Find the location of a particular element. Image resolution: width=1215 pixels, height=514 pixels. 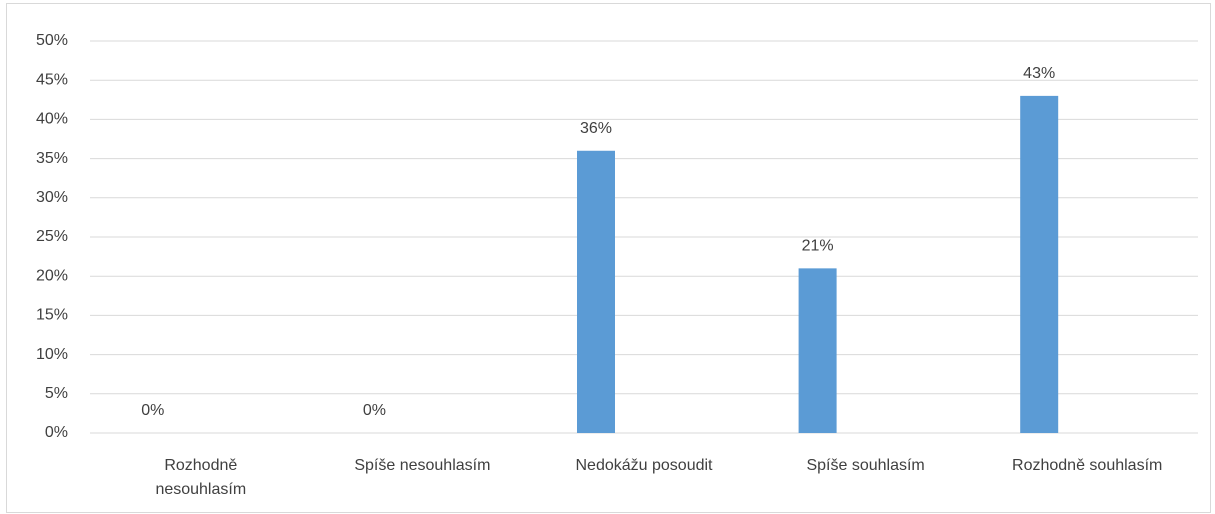

data-label: 36% is located at coordinates (596, 128).